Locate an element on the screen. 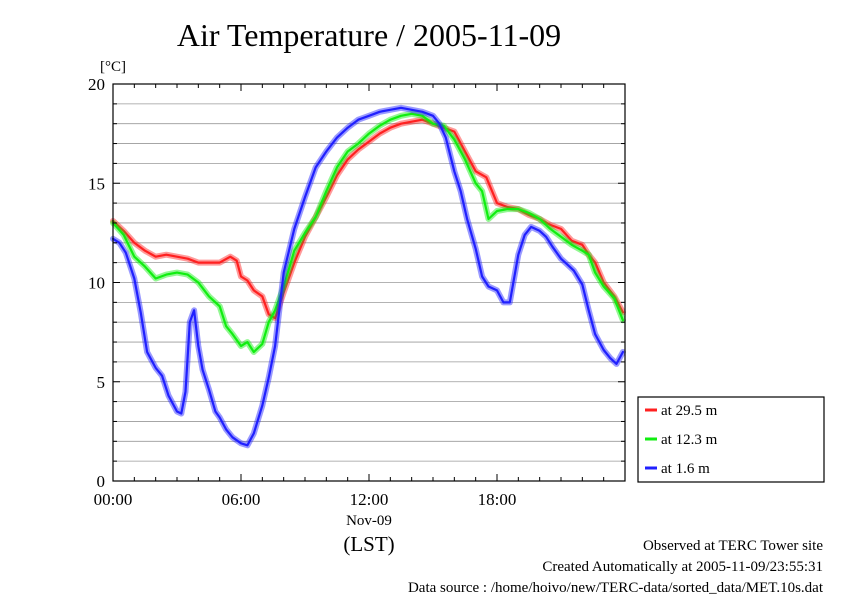 This screenshot has height=595, width=842. y-tick-label-0: 0 is located at coordinates (101, 481).